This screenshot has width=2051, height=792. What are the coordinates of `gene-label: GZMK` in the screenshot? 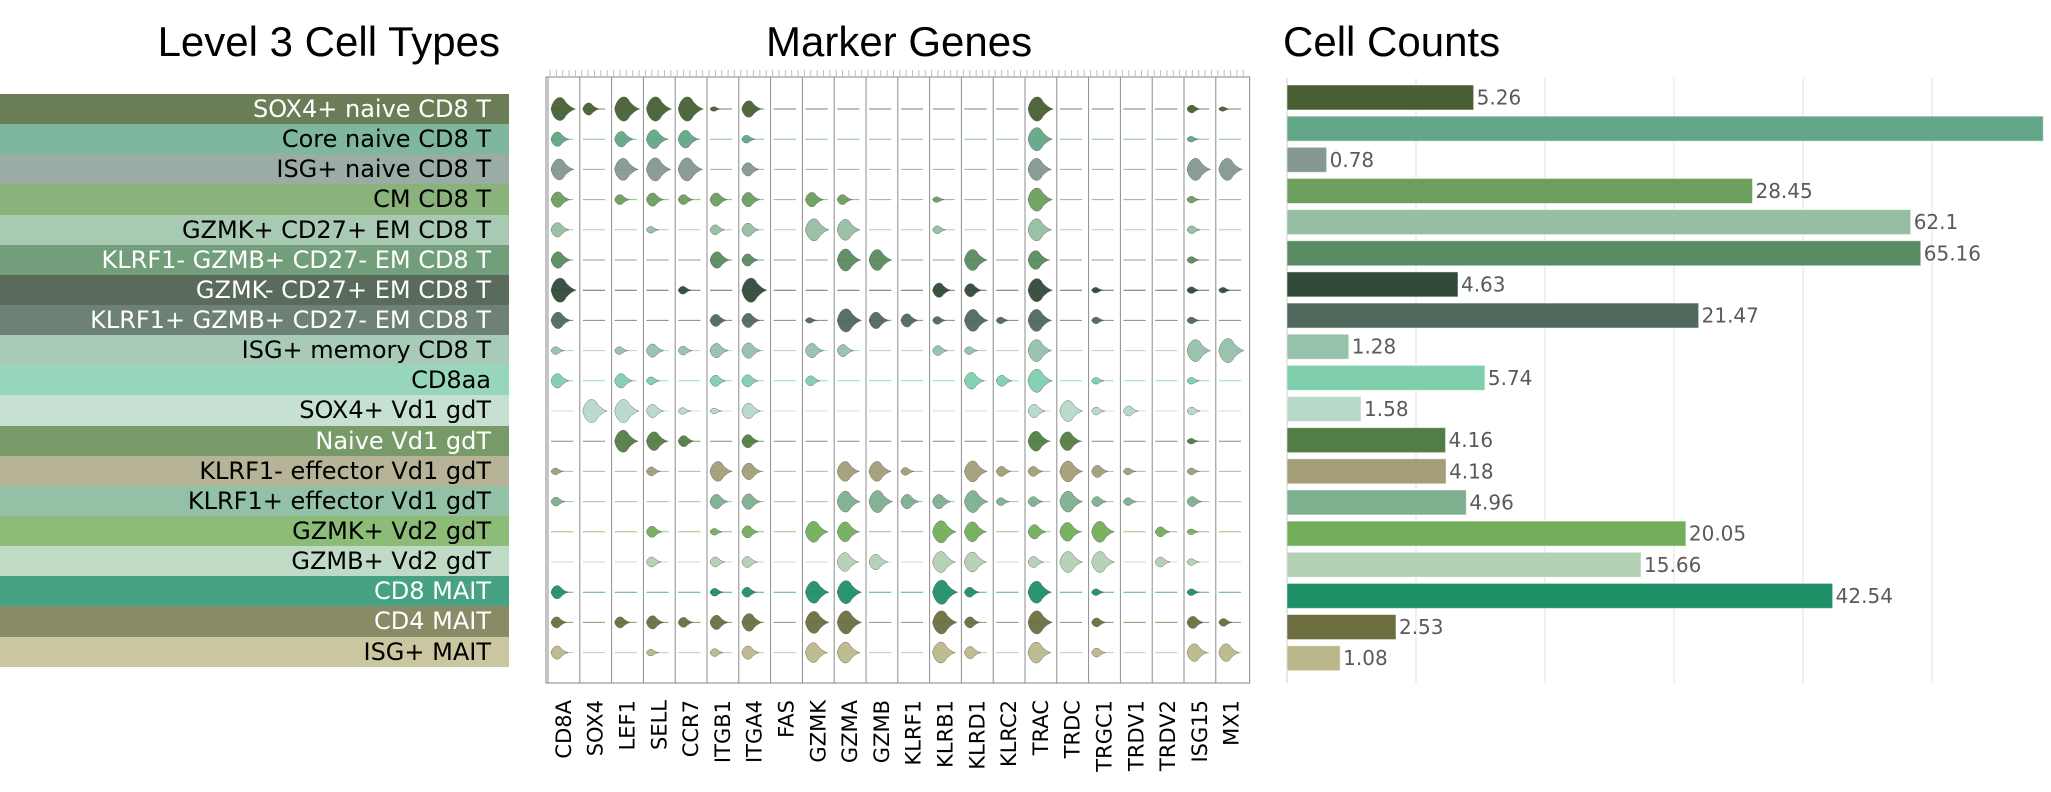 It's located at (818, 731).